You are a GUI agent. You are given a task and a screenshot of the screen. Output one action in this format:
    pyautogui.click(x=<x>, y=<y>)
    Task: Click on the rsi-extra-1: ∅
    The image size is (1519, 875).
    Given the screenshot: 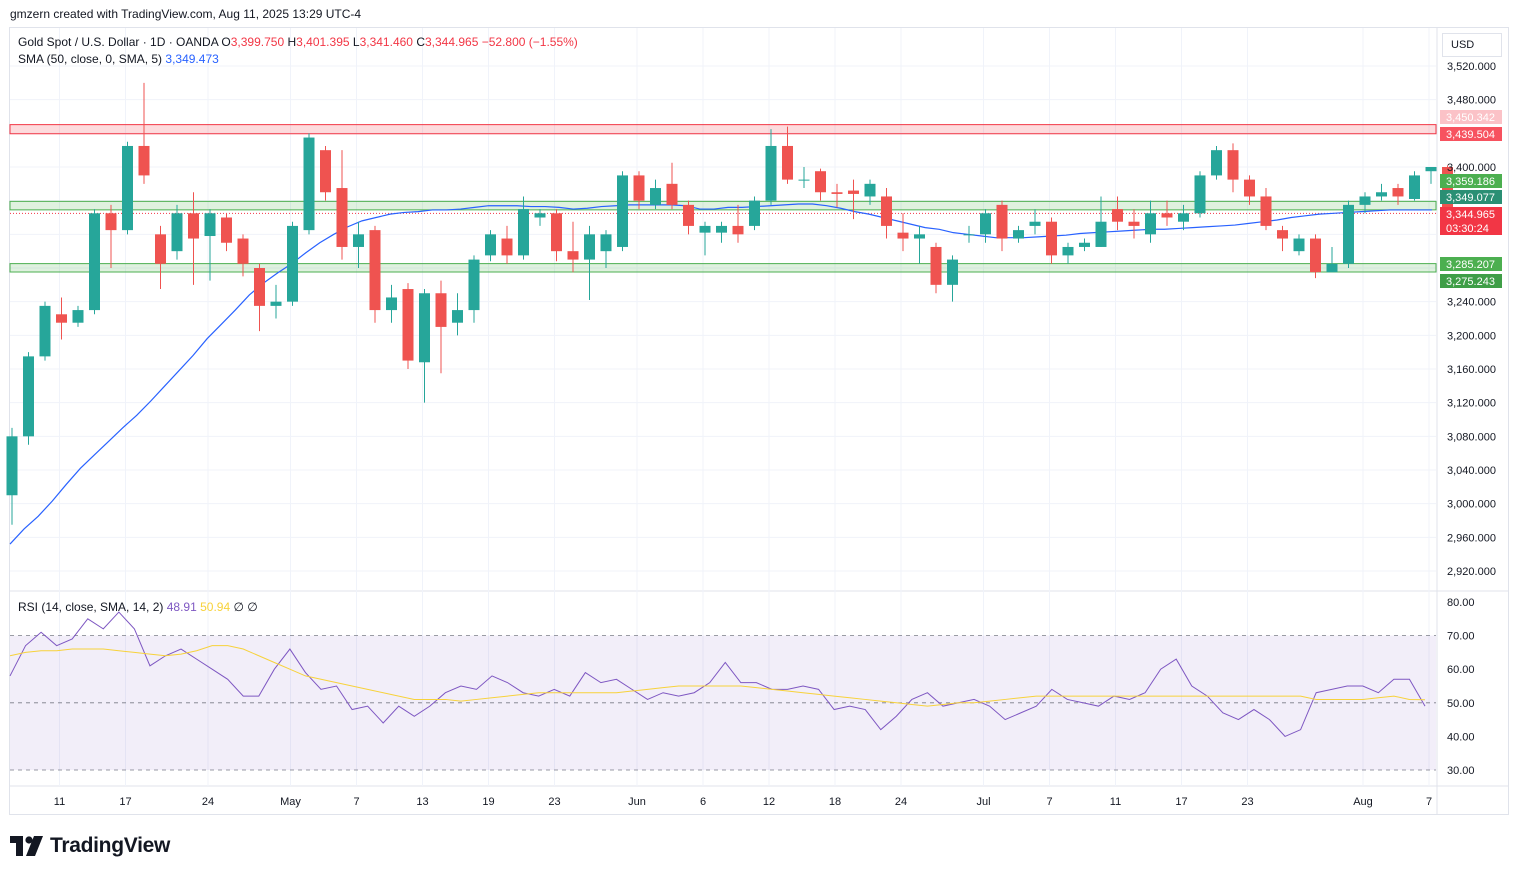 What is the action you would take?
    pyautogui.click(x=238, y=607)
    